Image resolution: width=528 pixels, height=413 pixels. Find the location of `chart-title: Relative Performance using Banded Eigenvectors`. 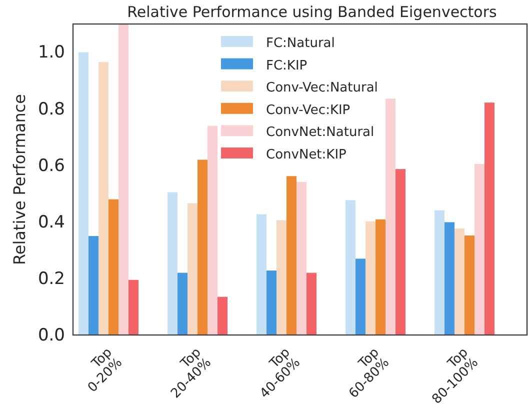

chart-title: Relative Performance using Banded Eigenvectors is located at coordinates (312, 12).